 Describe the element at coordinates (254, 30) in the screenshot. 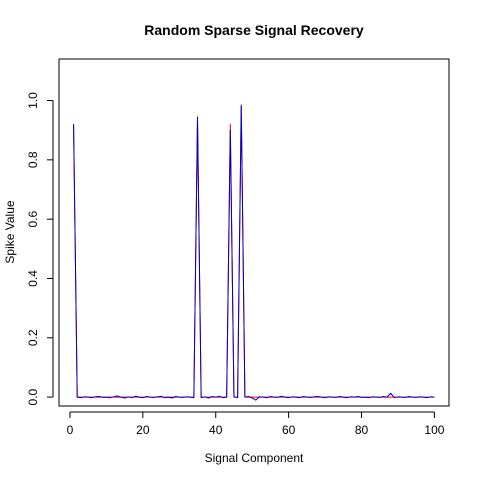

I see `chart-title: Random Sparse Signal Recovery` at that location.